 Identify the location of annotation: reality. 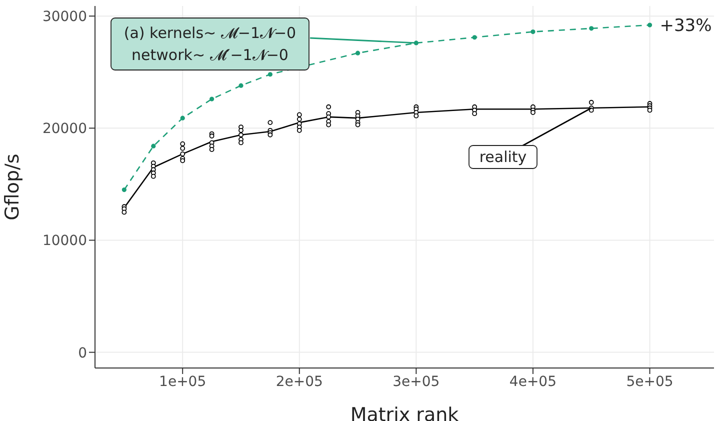
(503, 157).